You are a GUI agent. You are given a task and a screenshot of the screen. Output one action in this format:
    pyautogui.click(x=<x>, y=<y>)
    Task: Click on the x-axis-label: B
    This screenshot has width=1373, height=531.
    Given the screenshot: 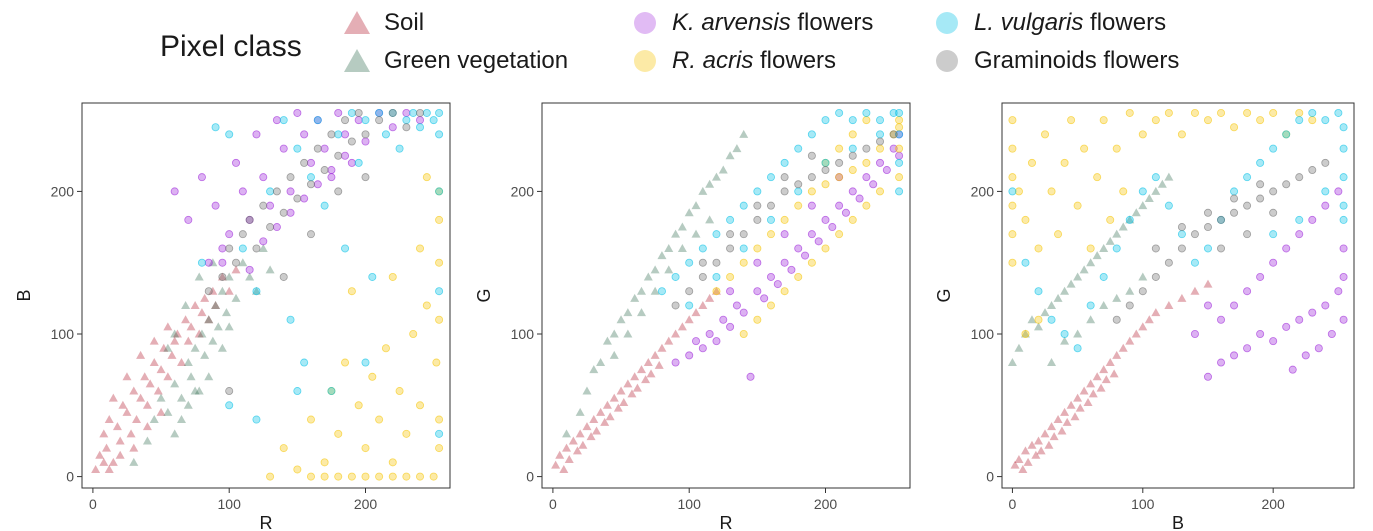 What is the action you would take?
    pyautogui.click(x=1178, y=522)
    